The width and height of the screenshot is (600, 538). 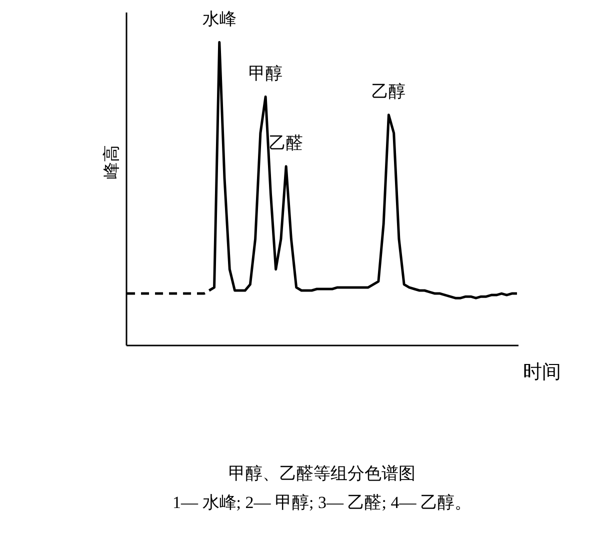 I want to click on y-axis-title: 峰高, so click(x=112, y=162).